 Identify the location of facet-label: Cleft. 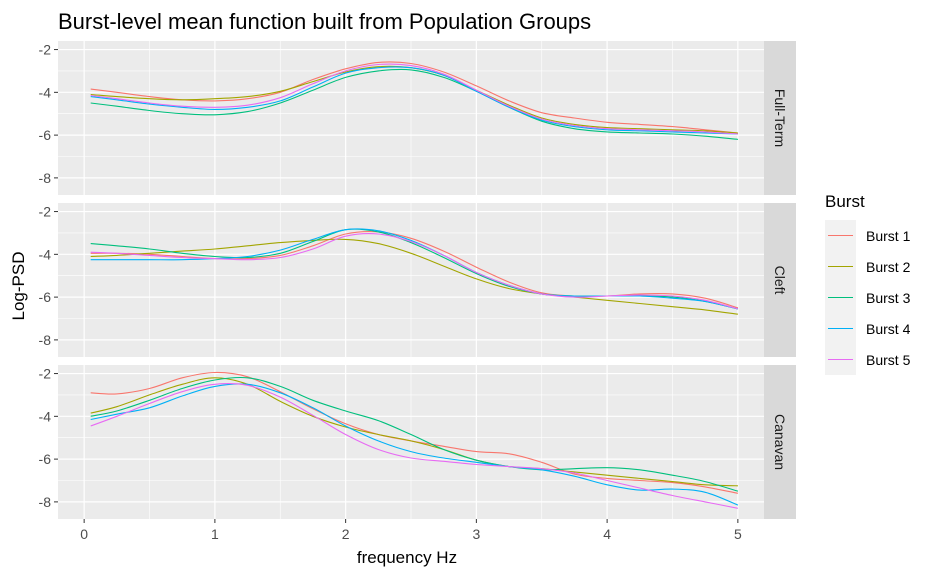
(780, 280).